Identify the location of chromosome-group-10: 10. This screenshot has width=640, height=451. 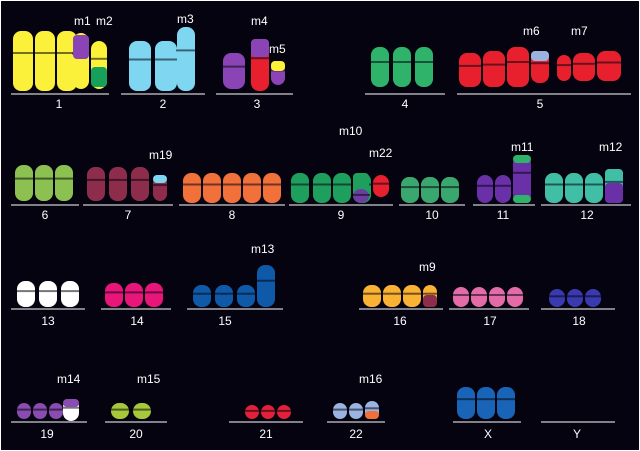
(432, 199).